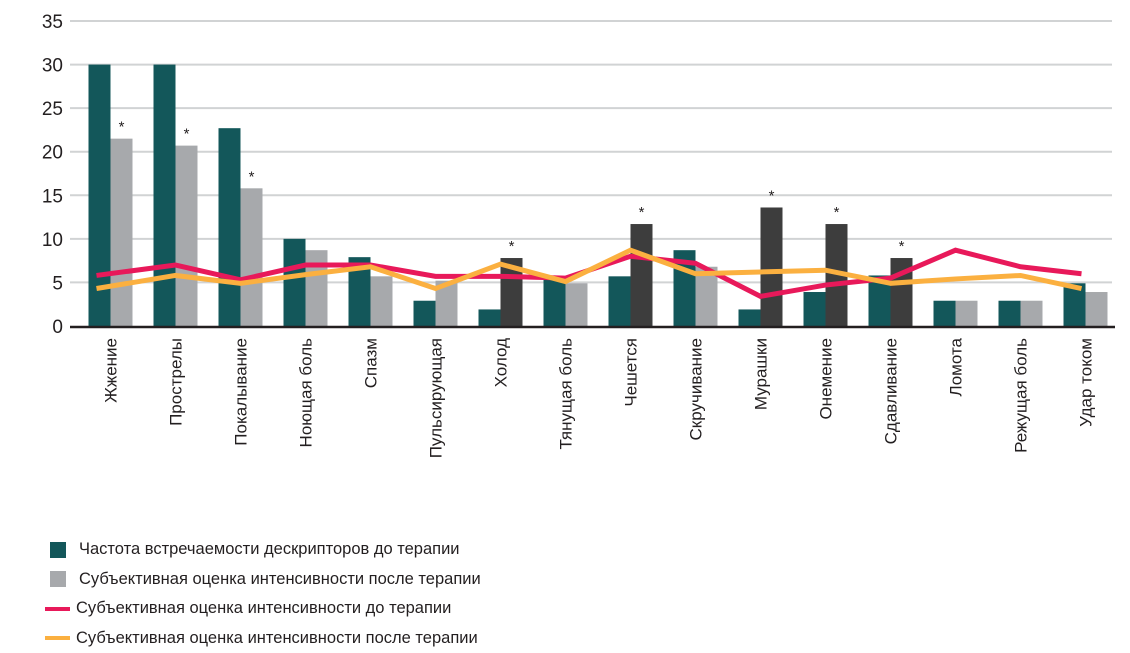  Describe the element at coordinates (52, 66) in the screenshot. I see `y-tick-label: 30` at that location.